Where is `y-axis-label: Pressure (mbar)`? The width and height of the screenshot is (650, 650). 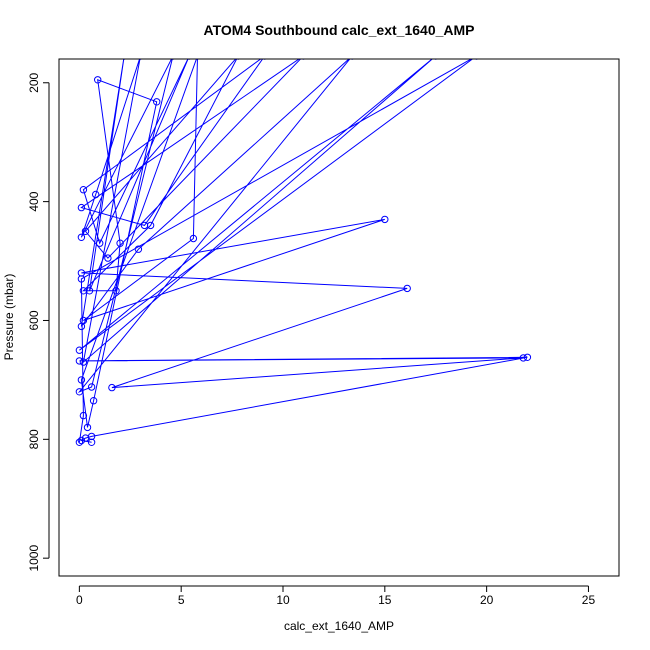 y-axis-label: Pressure (mbar) is located at coordinates (9, 317).